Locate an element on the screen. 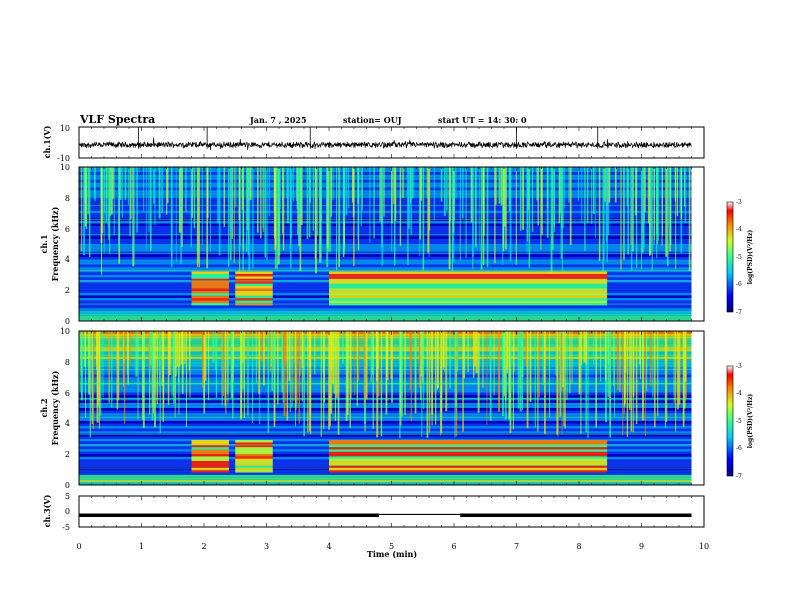  ch3-ytick-top: 5 is located at coordinates (67, 496).